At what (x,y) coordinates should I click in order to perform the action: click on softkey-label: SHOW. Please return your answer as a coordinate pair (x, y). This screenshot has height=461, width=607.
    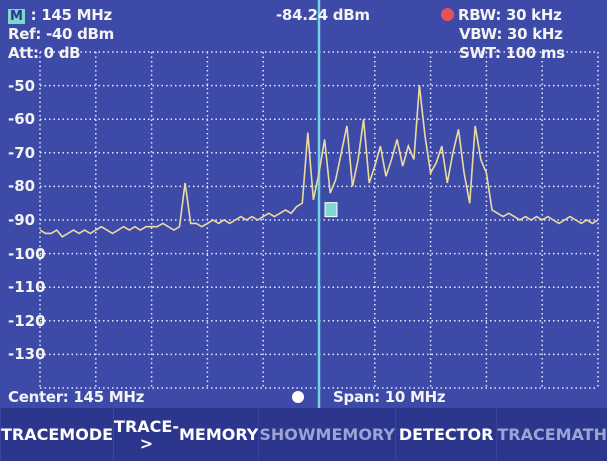
    Looking at the image, I should click on (287, 434).